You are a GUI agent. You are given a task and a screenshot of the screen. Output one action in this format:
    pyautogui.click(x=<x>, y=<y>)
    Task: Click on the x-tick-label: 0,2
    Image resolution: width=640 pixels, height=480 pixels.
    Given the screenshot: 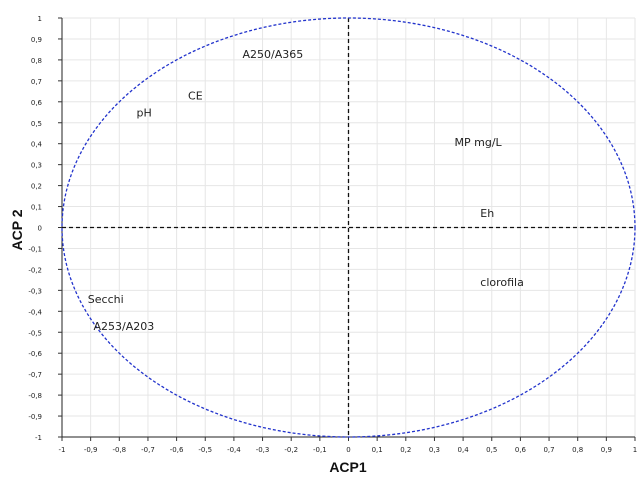 What is the action you would take?
    pyautogui.click(x=405, y=450)
    